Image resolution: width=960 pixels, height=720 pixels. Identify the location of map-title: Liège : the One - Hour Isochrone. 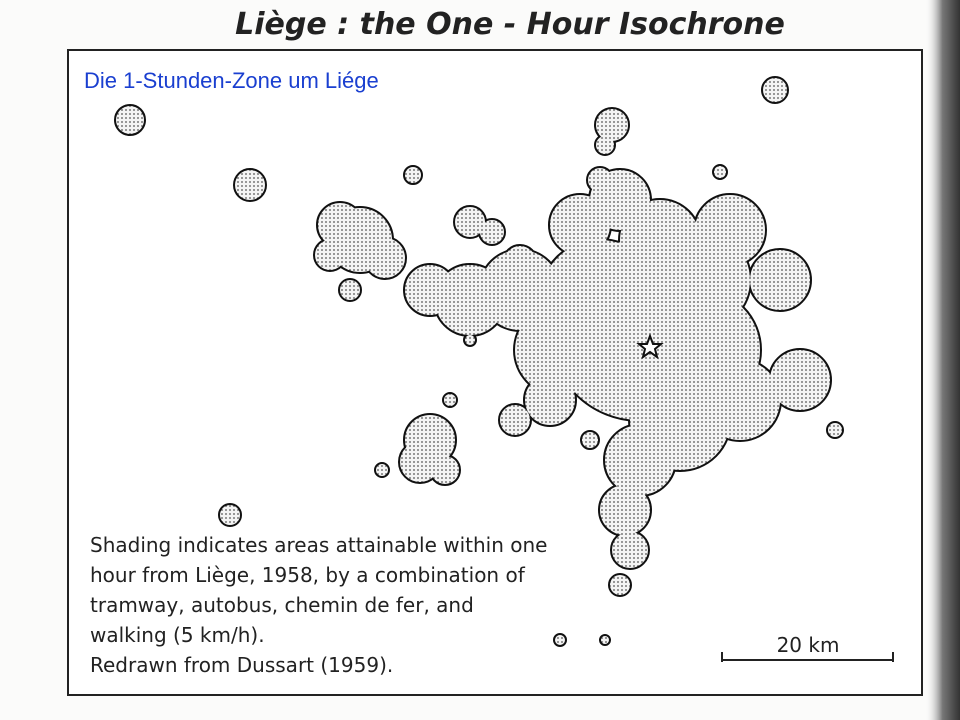
(510, 24).